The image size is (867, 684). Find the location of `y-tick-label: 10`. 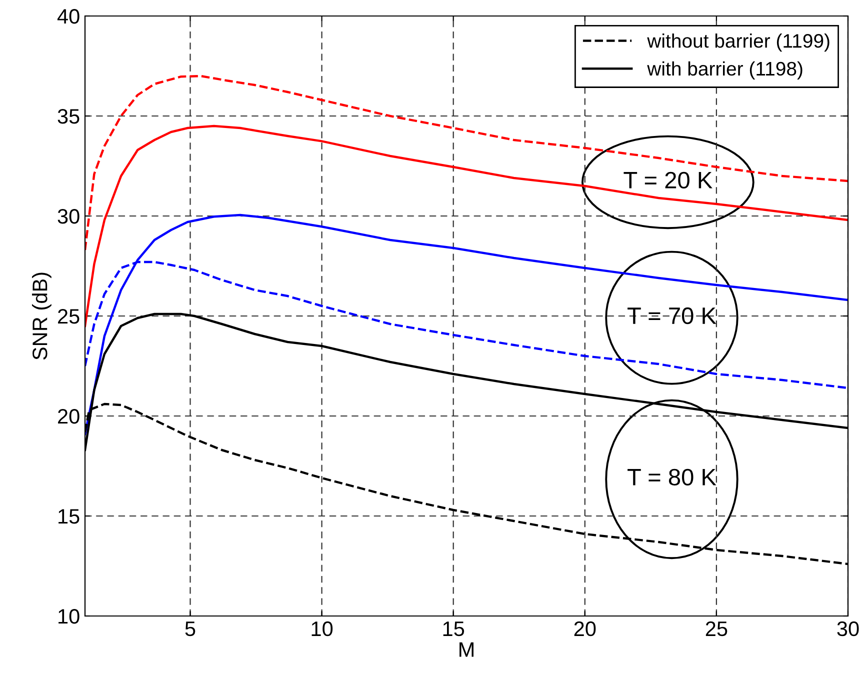

y-tick-label: 10 is located at coordinates (69, 616).